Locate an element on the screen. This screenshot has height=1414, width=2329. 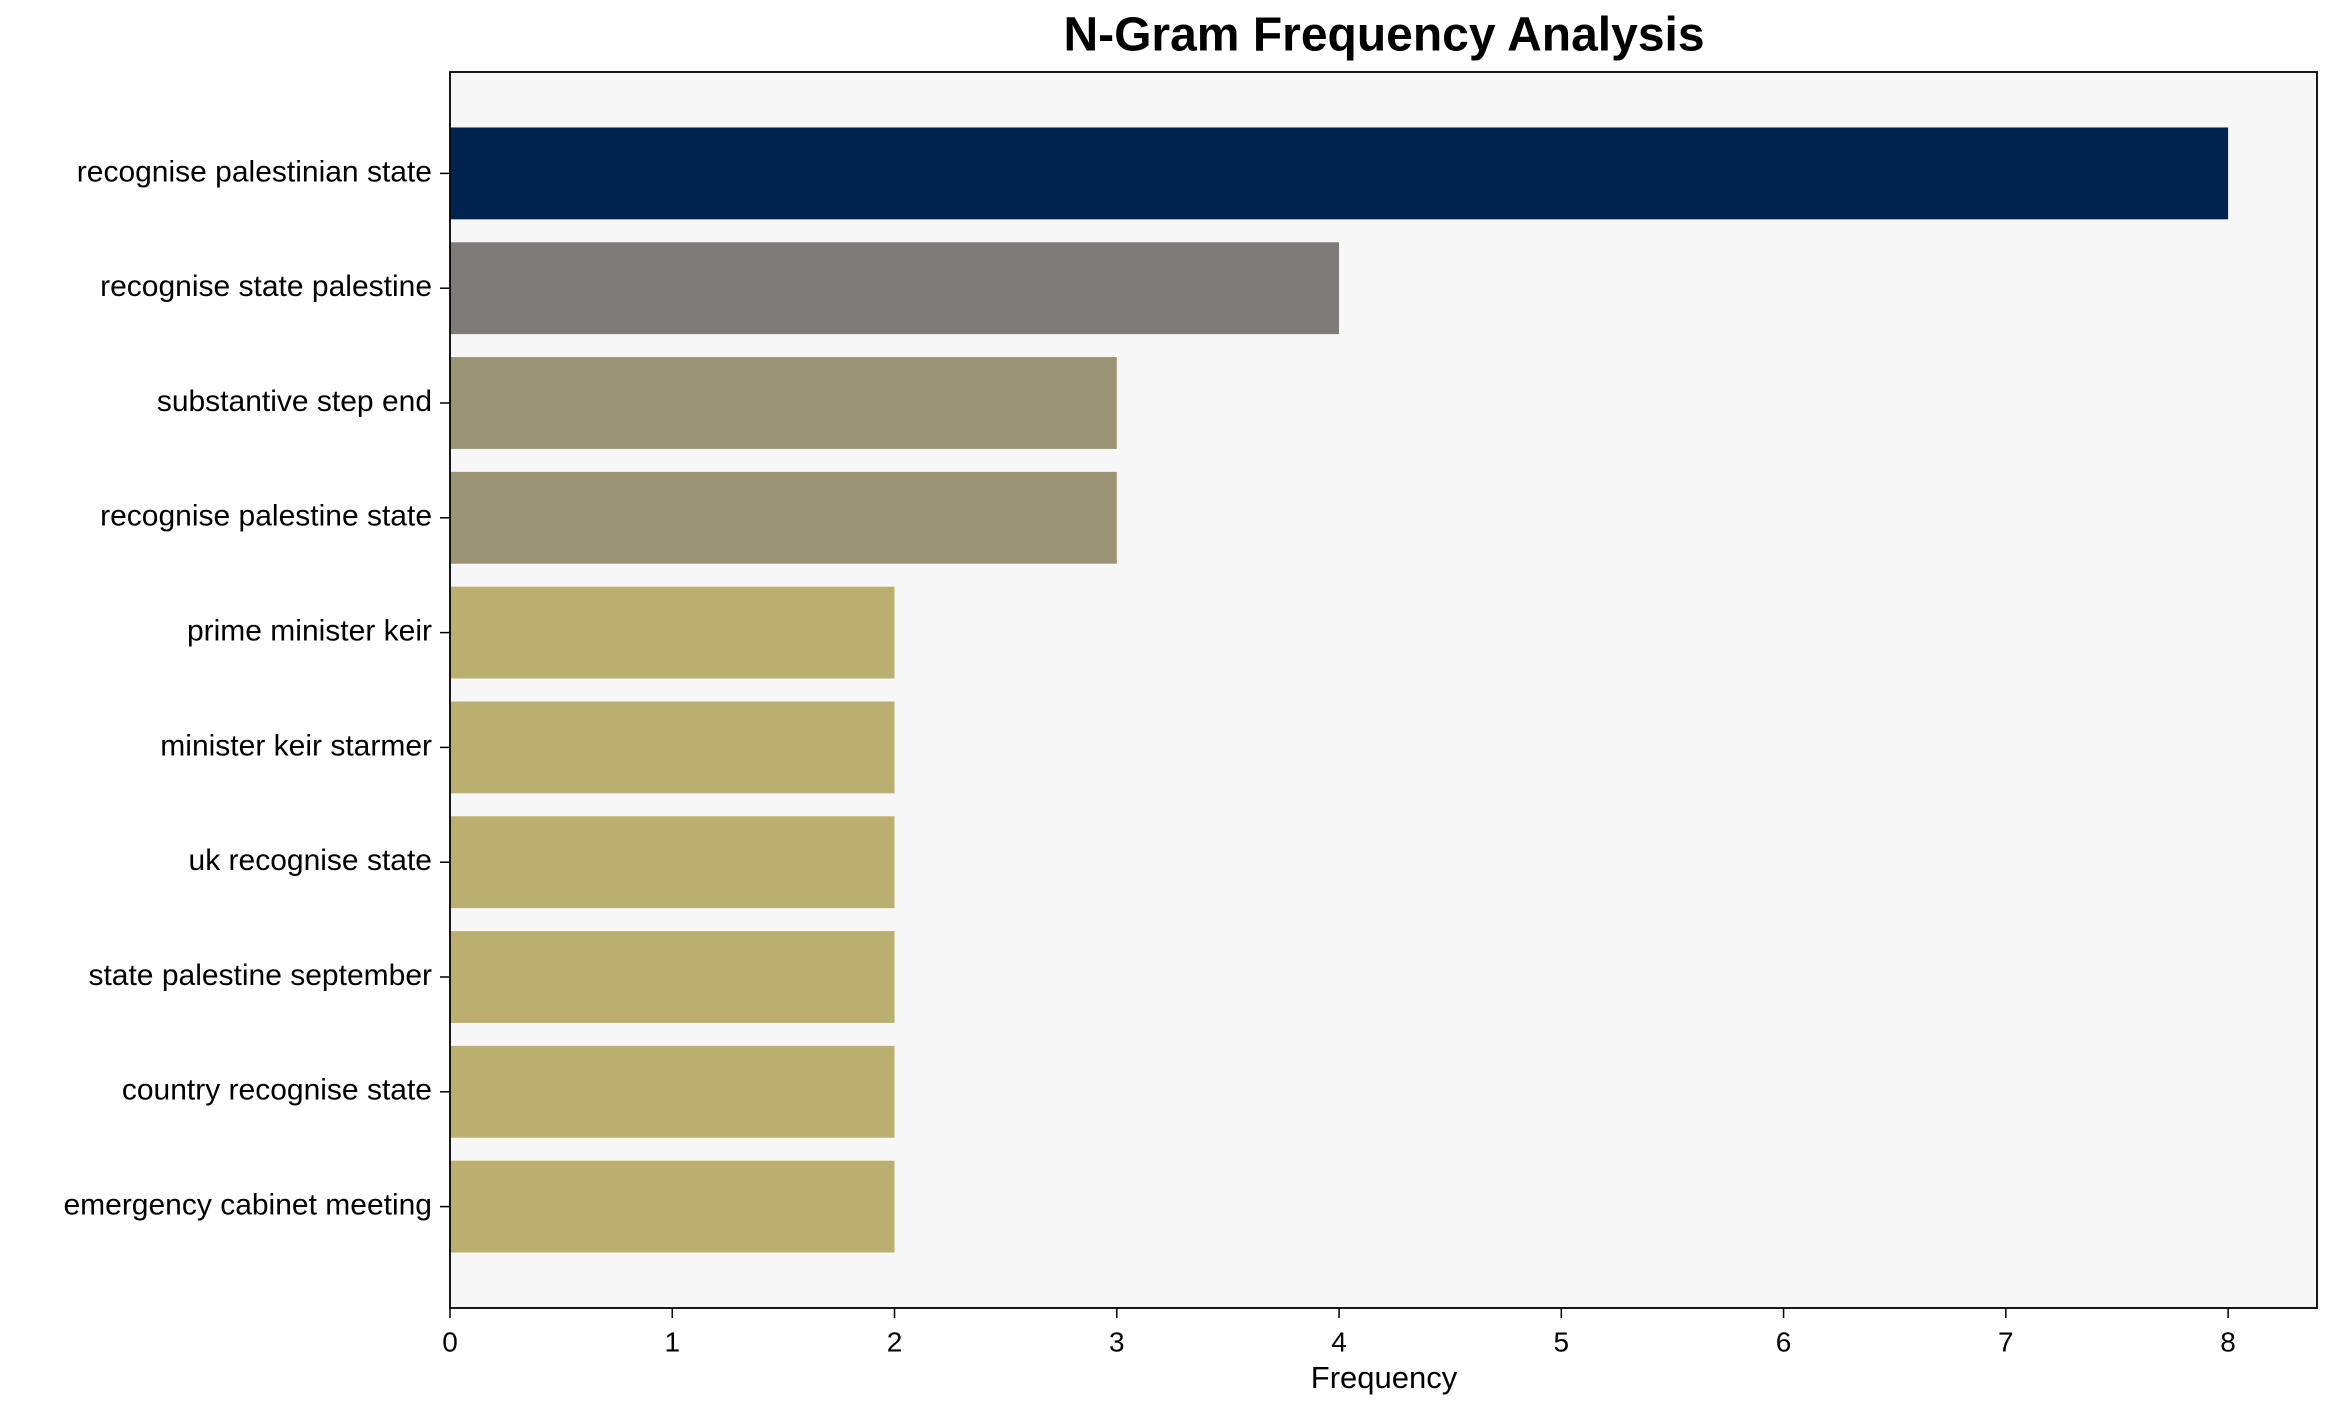
x-tick-label: 5 is located at coordinates (1562, 1341).